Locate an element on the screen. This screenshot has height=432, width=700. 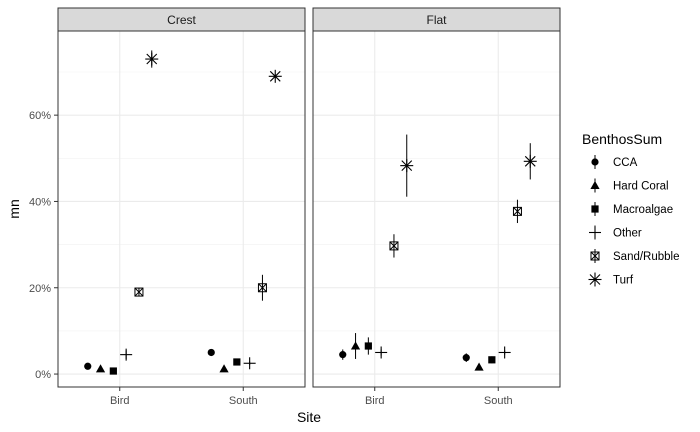
point-other-crest-south is located at coordinates (249, 363).